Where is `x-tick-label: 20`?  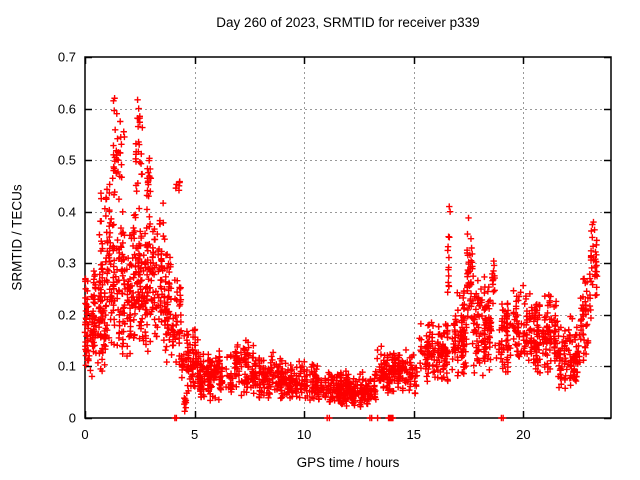
x-tick-label: 20 is located at coordinates (523, 434).